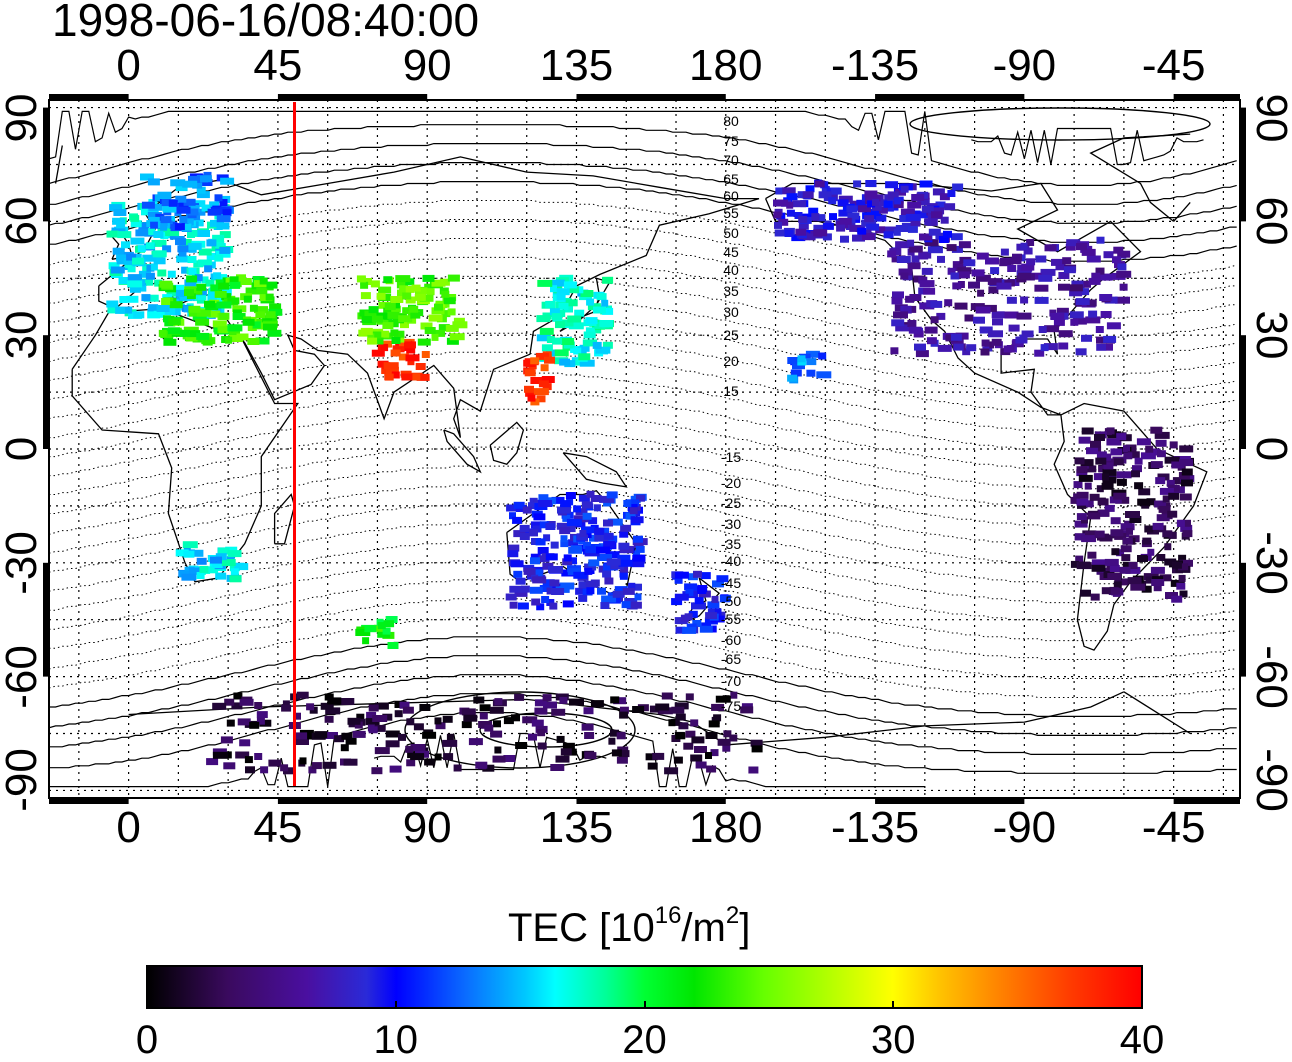 The height and width of the screenshot is (1062, 1292). What do you see at coordinates (643, 601) in the screenshot?
I see `mag-contour--40` at bounding box center [643, 601].